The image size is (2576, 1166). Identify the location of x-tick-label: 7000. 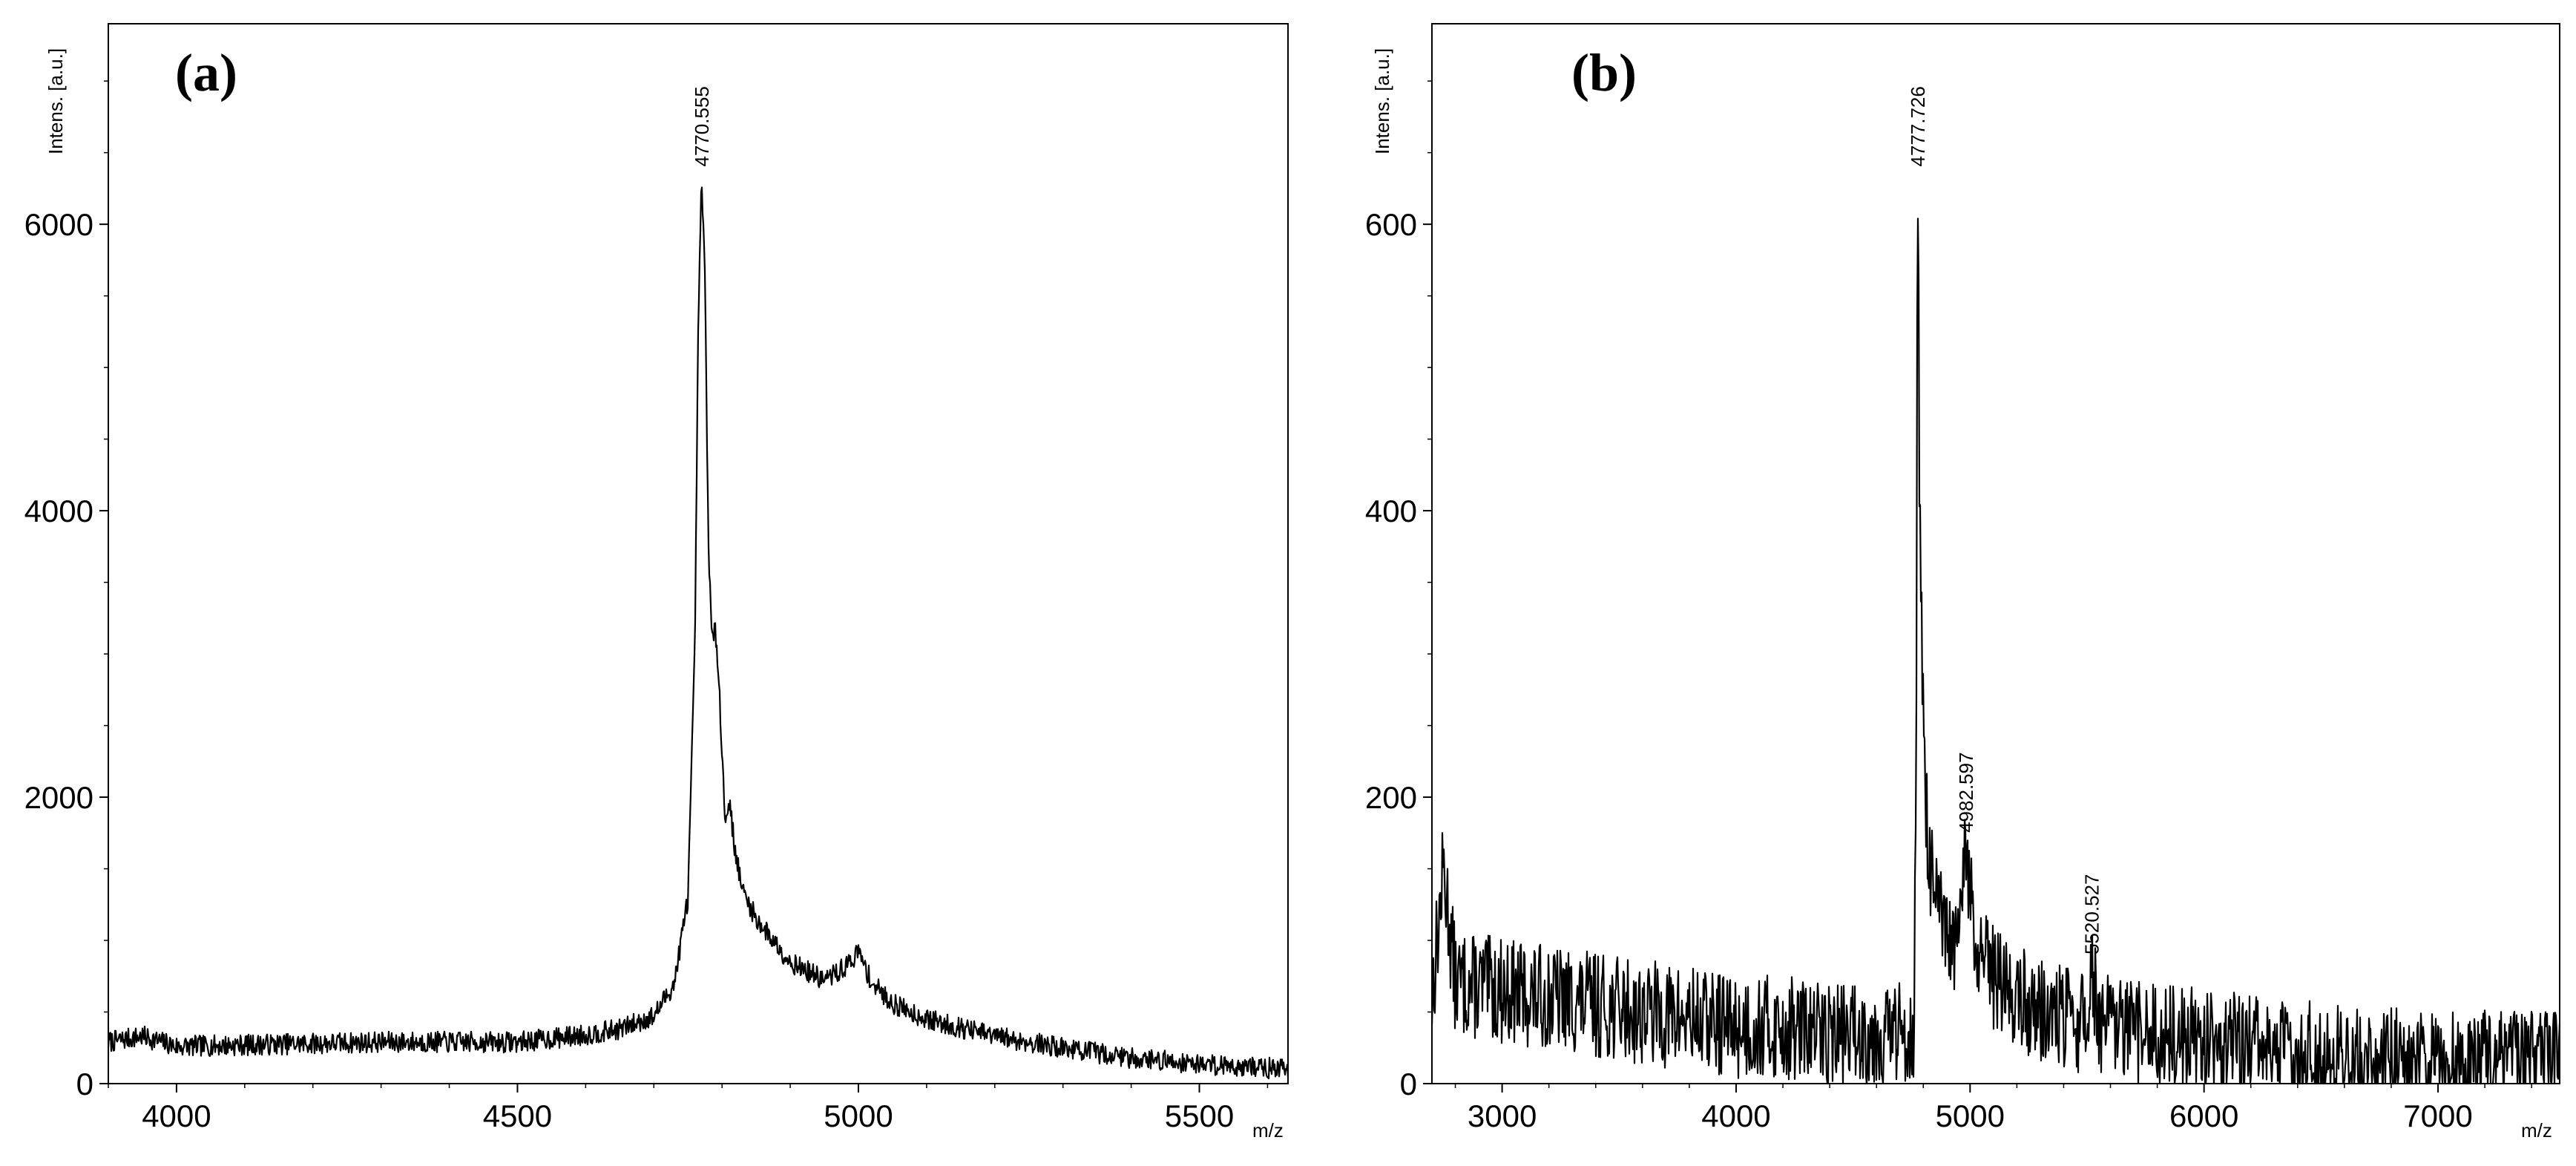
(2437, 1115).